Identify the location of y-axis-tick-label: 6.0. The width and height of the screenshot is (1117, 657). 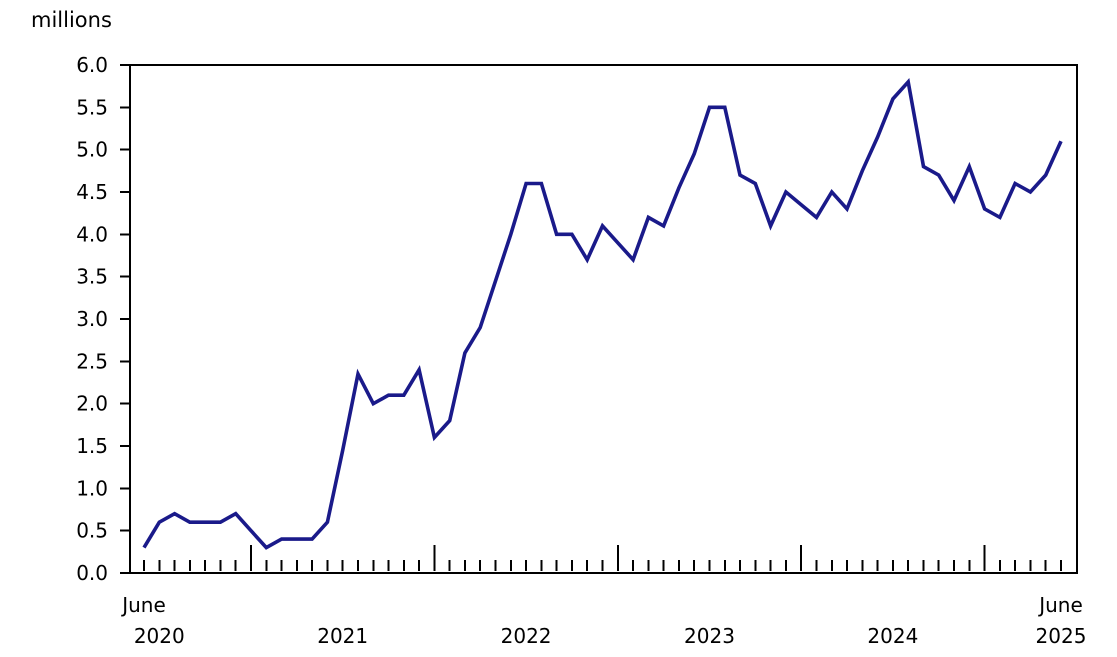
(92, 65).